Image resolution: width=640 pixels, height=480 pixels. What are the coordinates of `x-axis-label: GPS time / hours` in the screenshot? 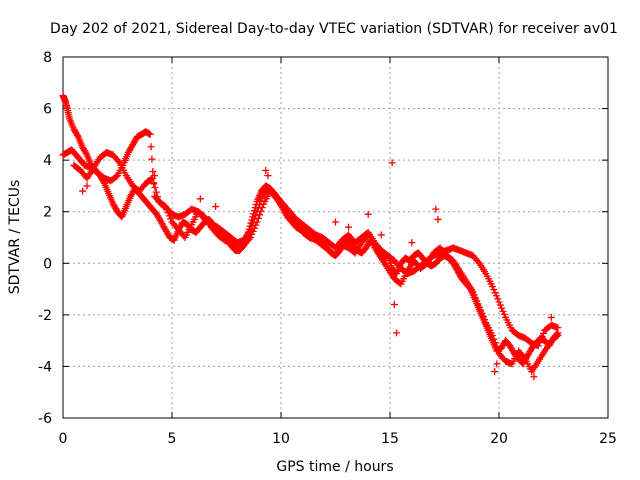 It's located at (334, 467).